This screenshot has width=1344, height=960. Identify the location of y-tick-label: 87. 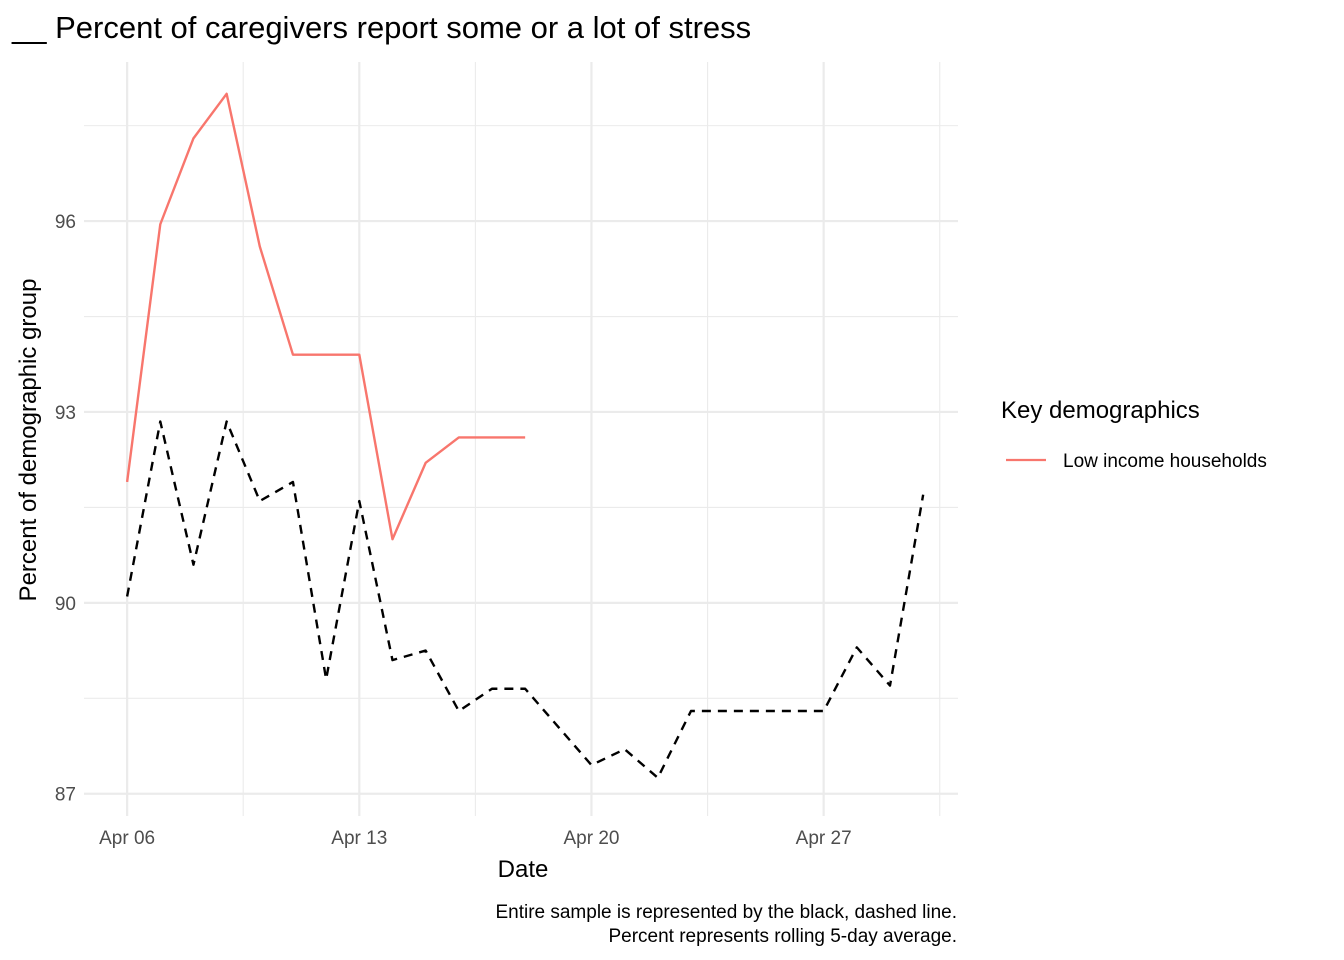
(65, 795).